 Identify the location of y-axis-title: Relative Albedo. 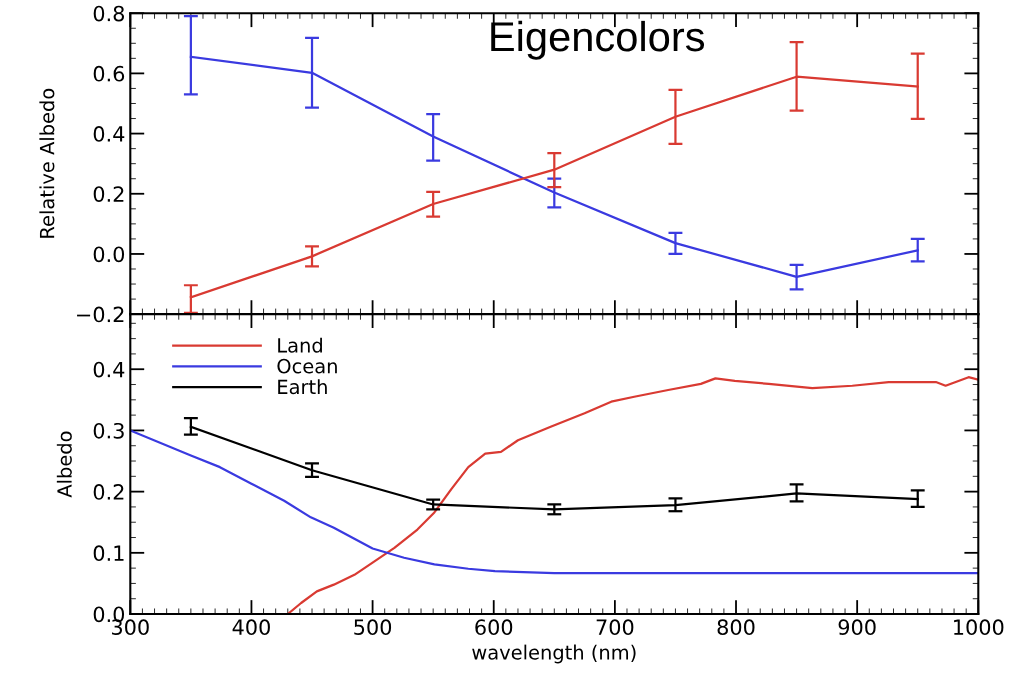
(47, 163).